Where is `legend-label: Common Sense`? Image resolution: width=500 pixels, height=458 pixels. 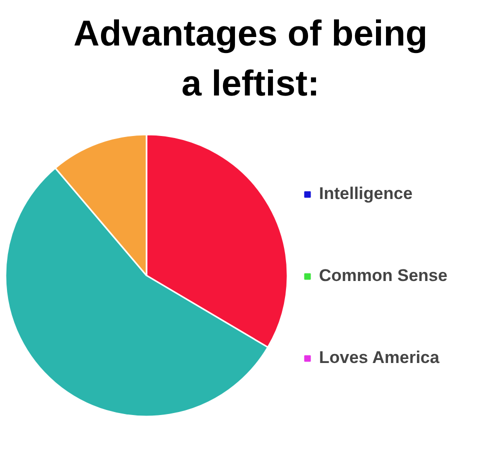 legend-label: Common Sense is located at coordinates (383, 276).